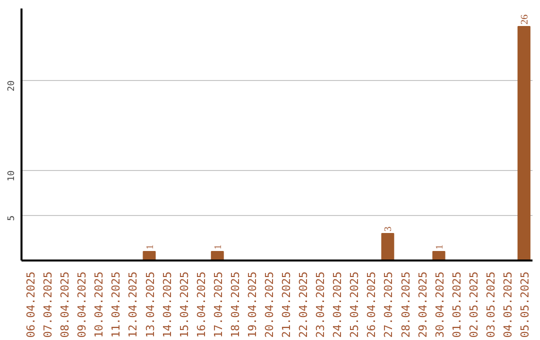 This screenshot has height=340, width=540. Describe the element at coordinates (439, 304) in the screenshot. I see `x-tick-label: 30.04.2025` at that location.